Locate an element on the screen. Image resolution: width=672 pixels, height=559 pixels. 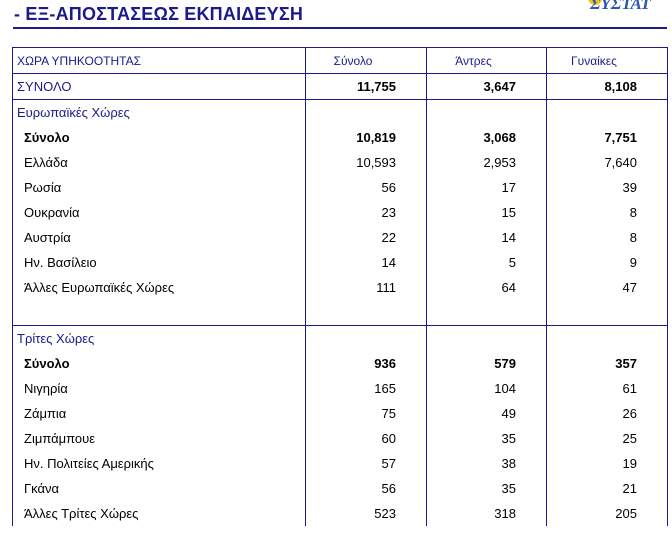
section-title-row: Ευρωπαϊκές Χώρες is located at coordinates (340, 112).